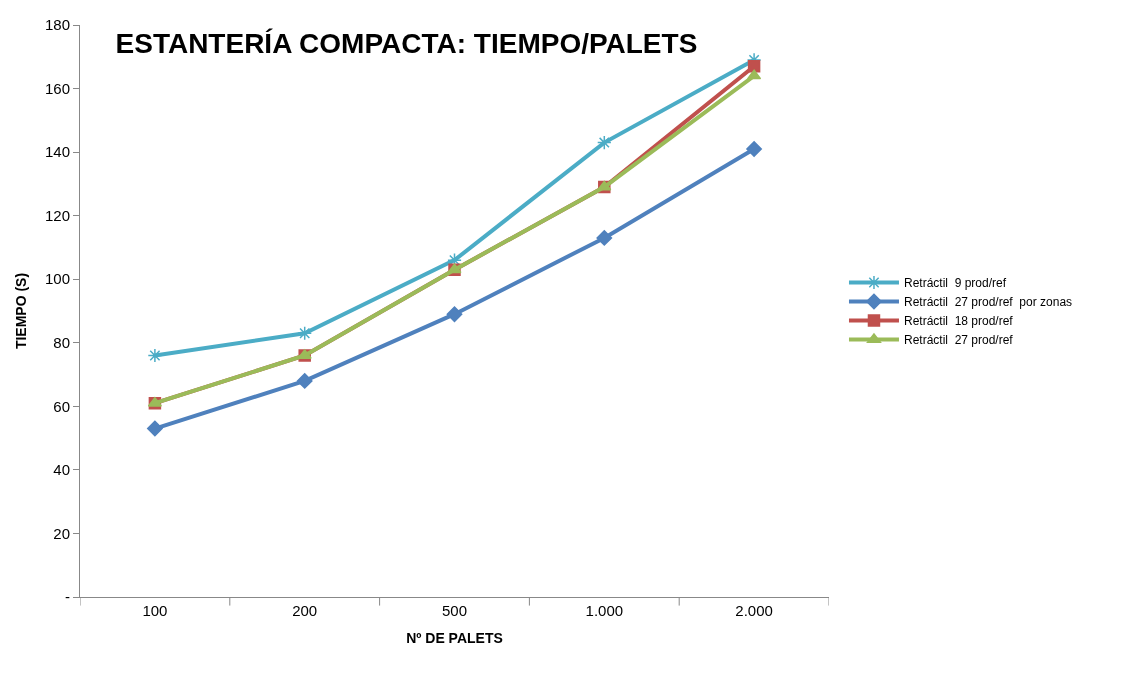 The image size is (1129, 677). What do you see at coordinates (955, 283) in the screenshot?
I see `legend-label: Retráctil 9 prod/ref` at bounding box center [955, 283].